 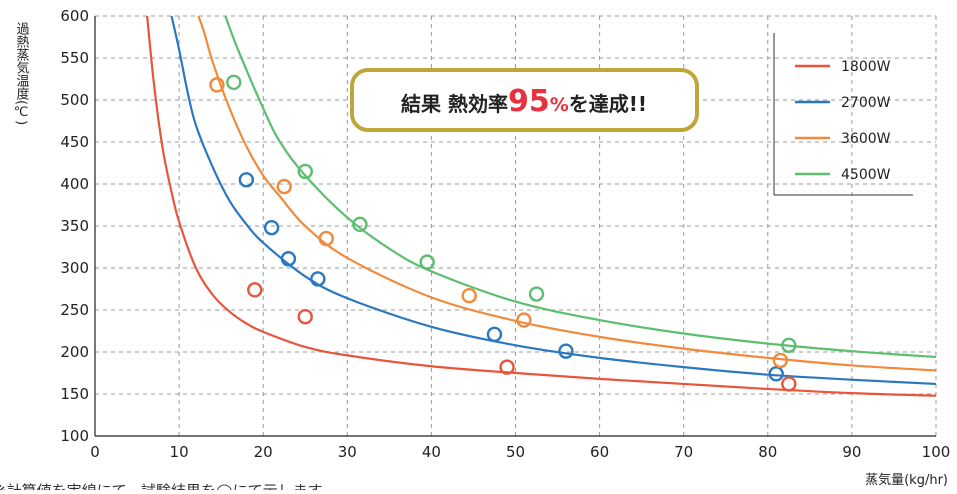 What do you see at coordinates (843, 114) in the screenshot?
I see `legend: 1800W 2700W 3600W 4500W` at bounding box center [843, 114].